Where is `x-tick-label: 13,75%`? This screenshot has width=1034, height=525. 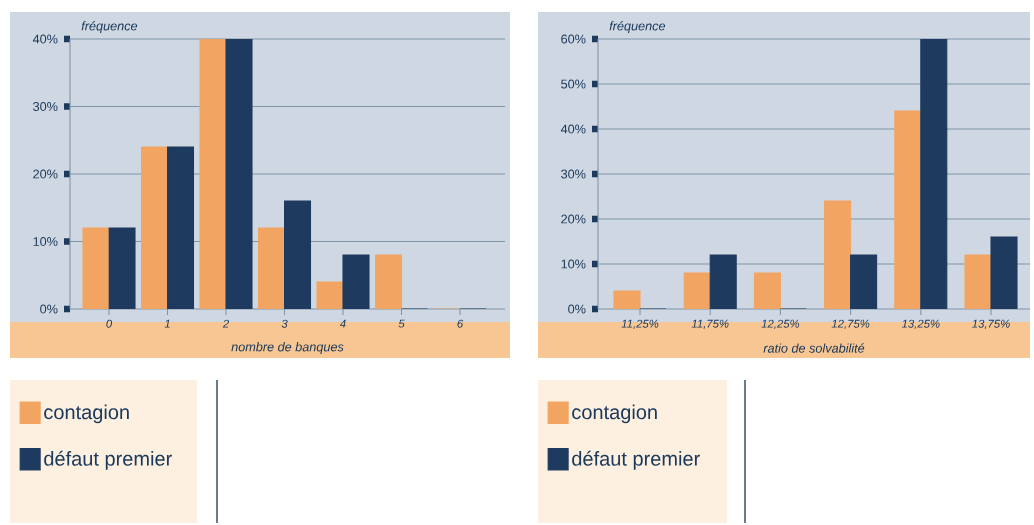 x-tick-label: 13,75% is located at coordinates (991, 324).